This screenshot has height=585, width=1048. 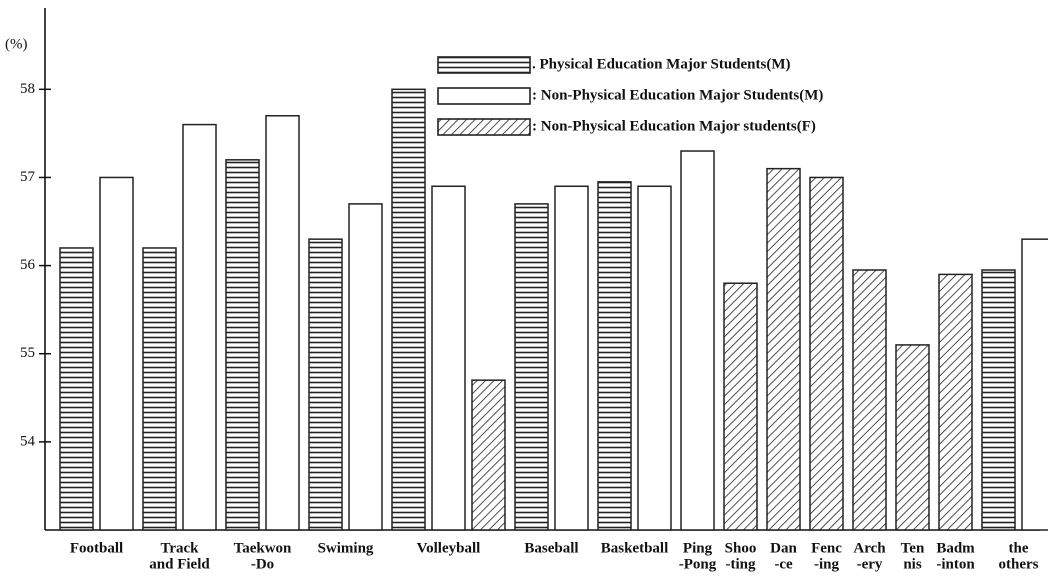 I want to click on x-tick-label: -inton, so click(x=955, y=564).